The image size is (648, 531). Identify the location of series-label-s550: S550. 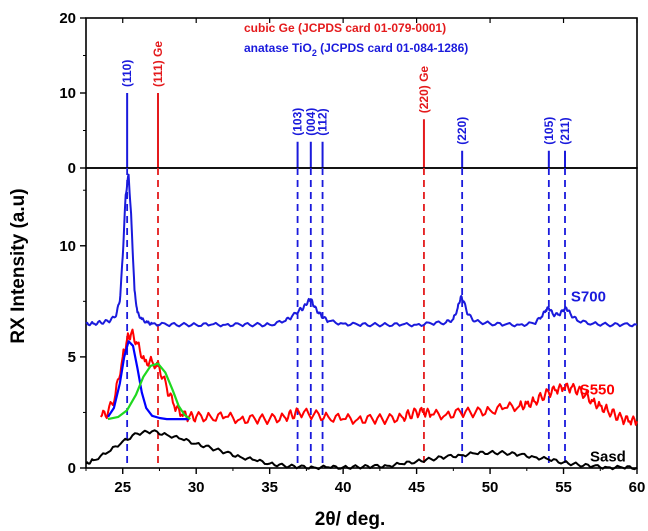
(597, 390).